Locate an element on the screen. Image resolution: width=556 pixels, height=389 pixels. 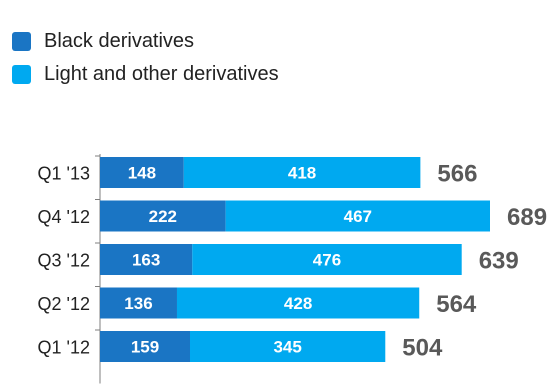
legend-swatch-light-derivatives is located at coordinates (21, 74).